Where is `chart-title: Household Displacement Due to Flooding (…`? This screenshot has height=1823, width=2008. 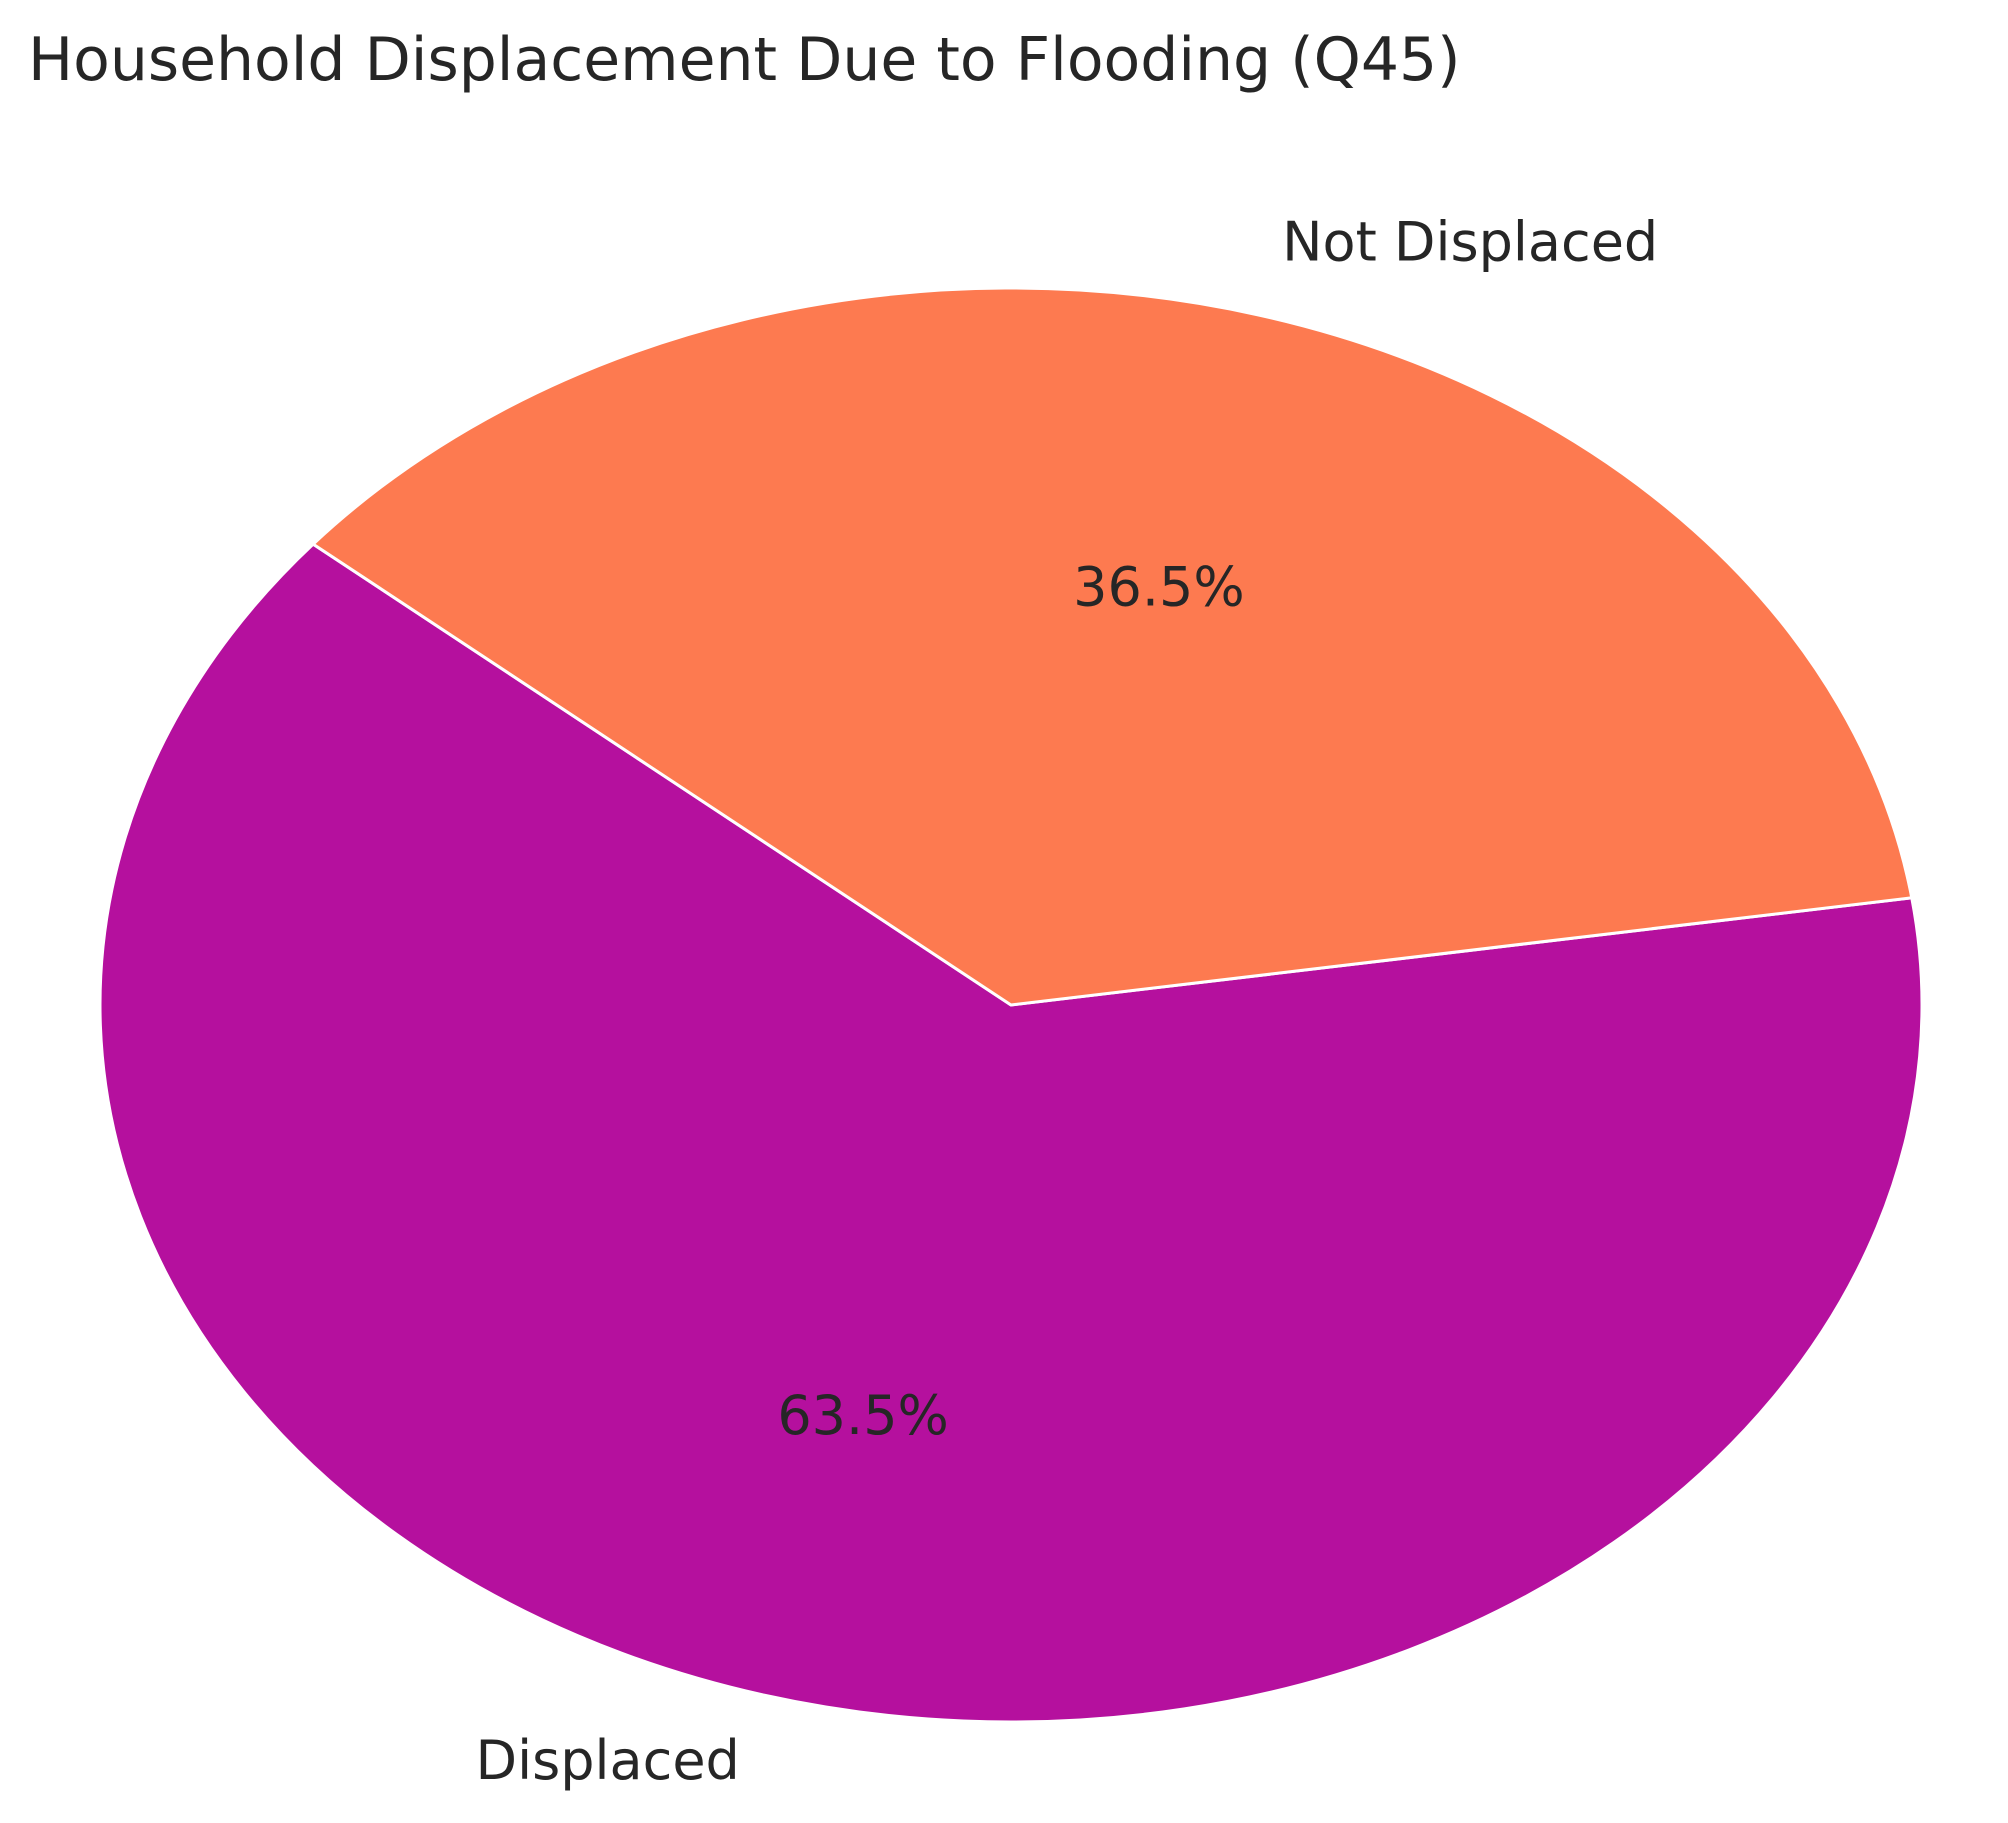
chart-title: Household Displacement Due to Flooding (… is located at coordinates (744, 60).